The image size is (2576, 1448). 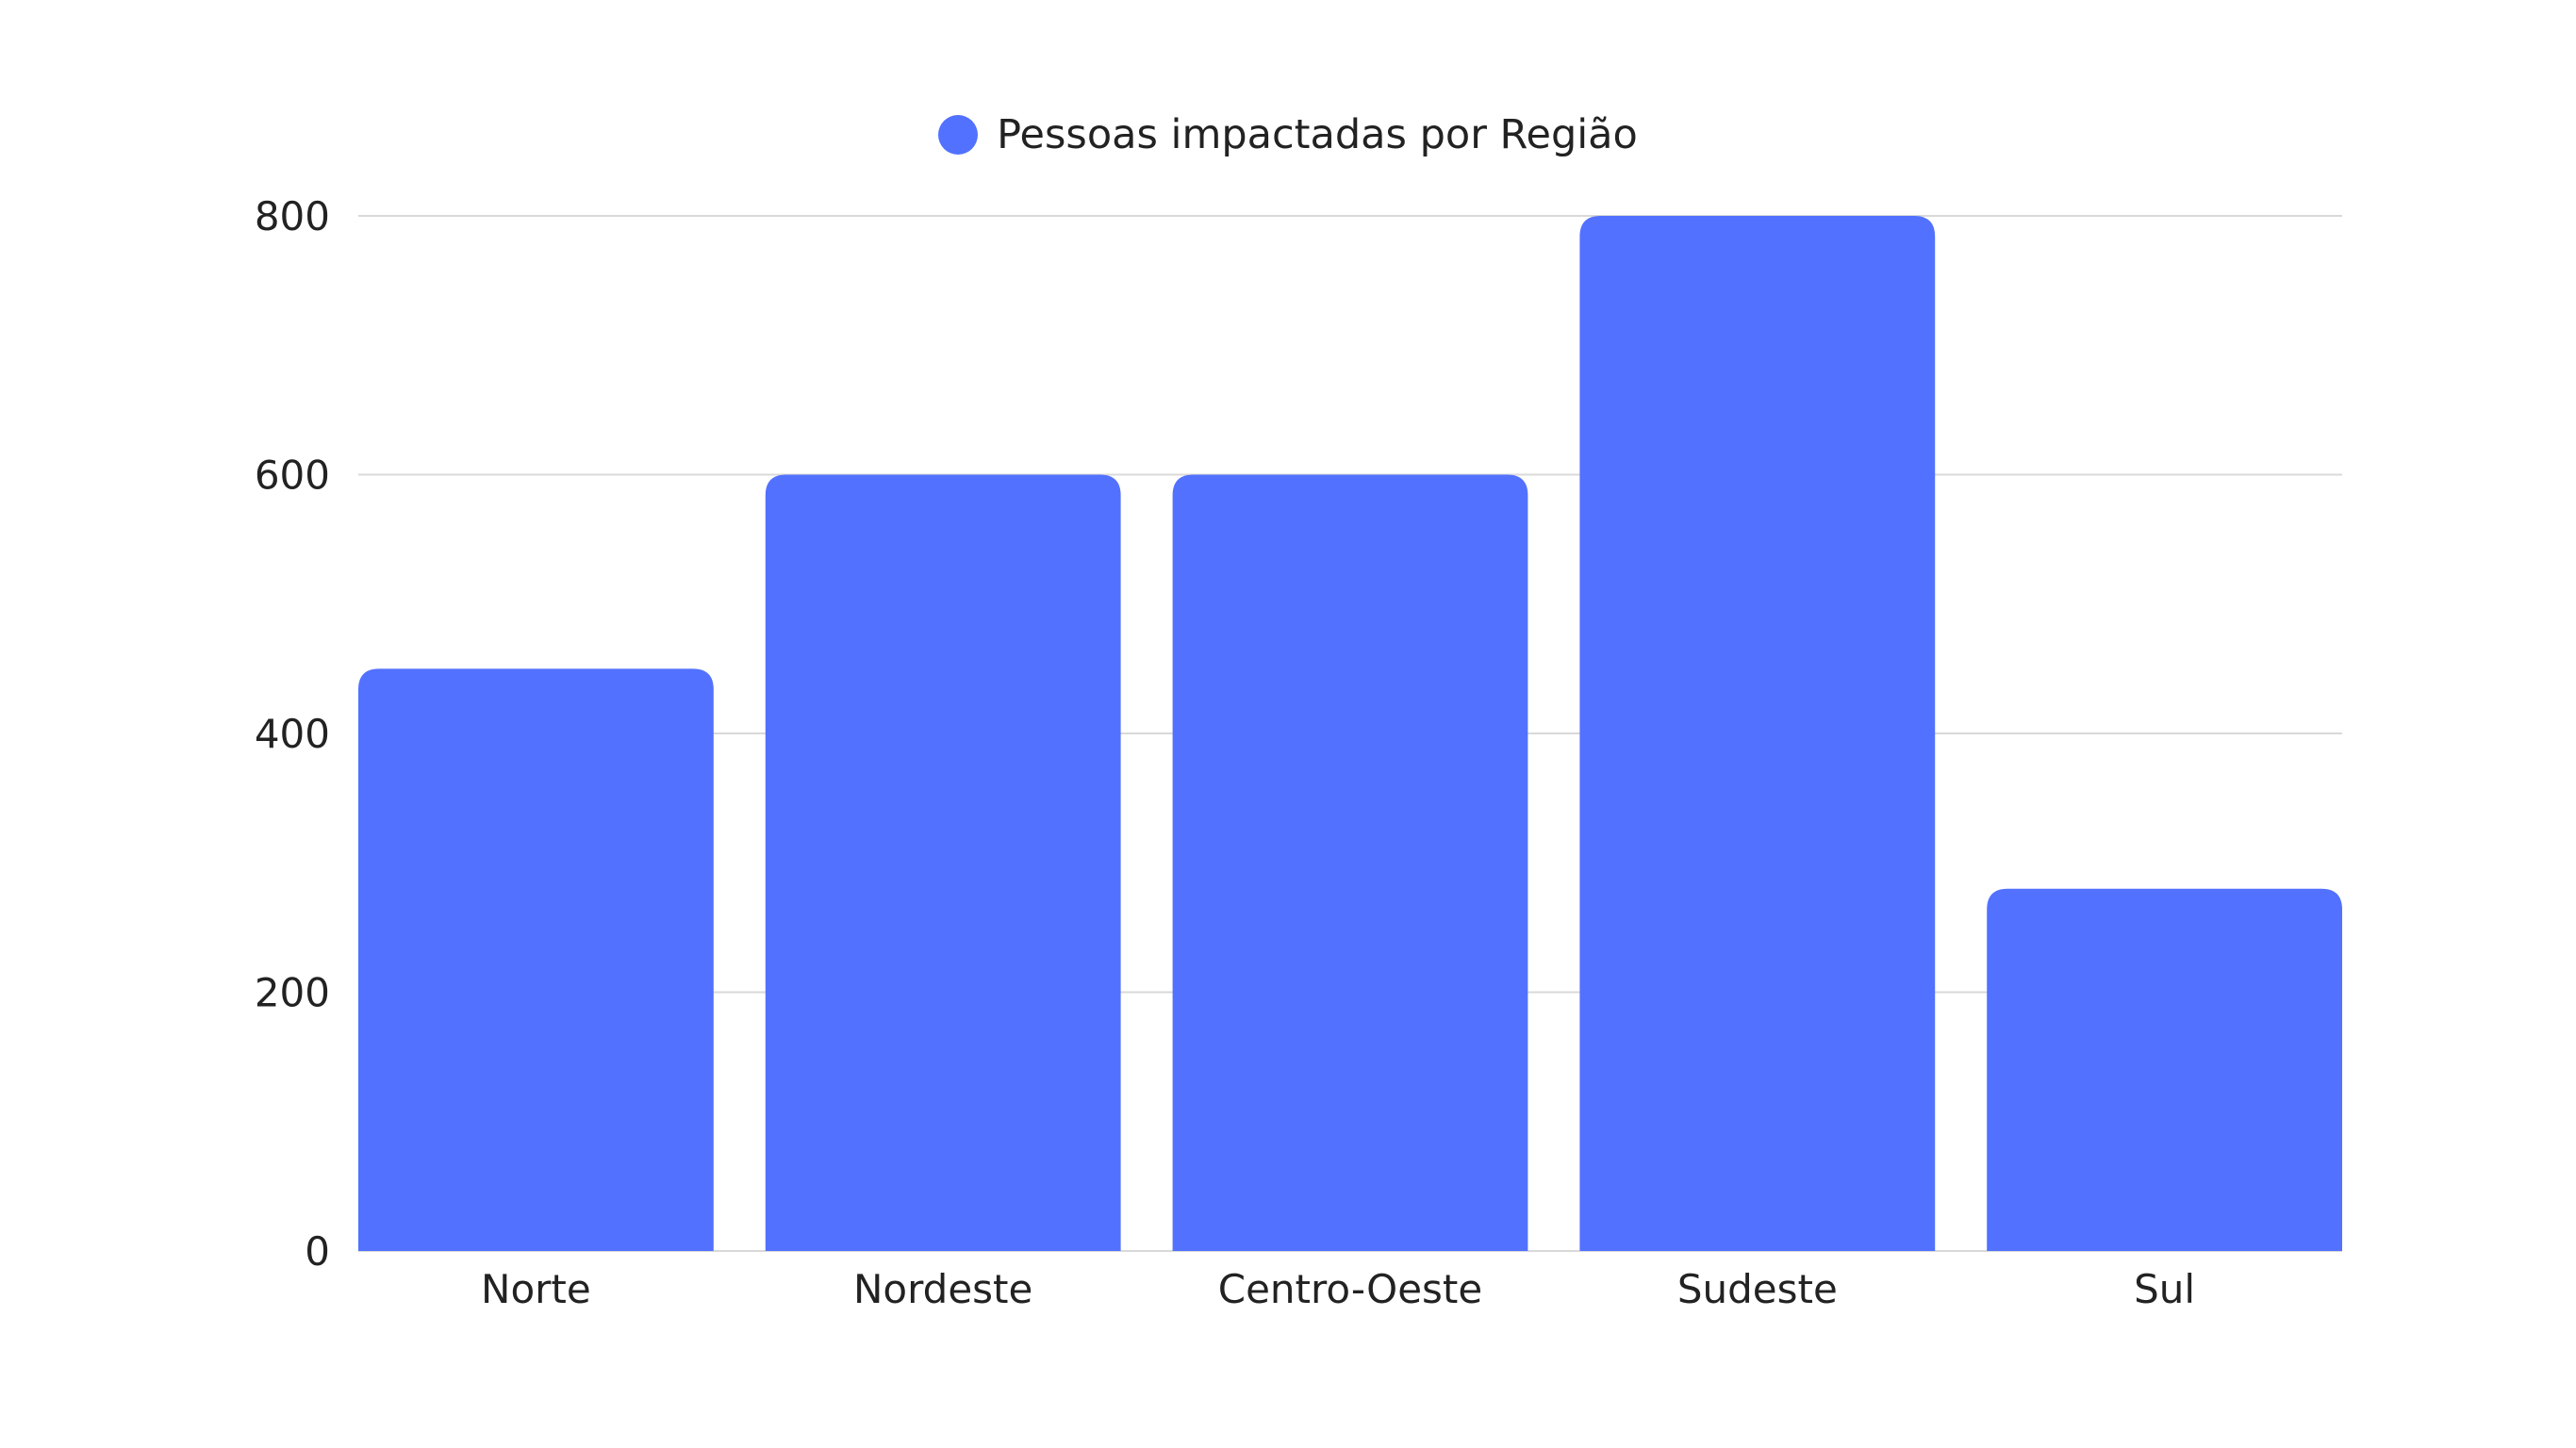 I want to click on bar-centro-oeste, so click(x=1350, y=862).